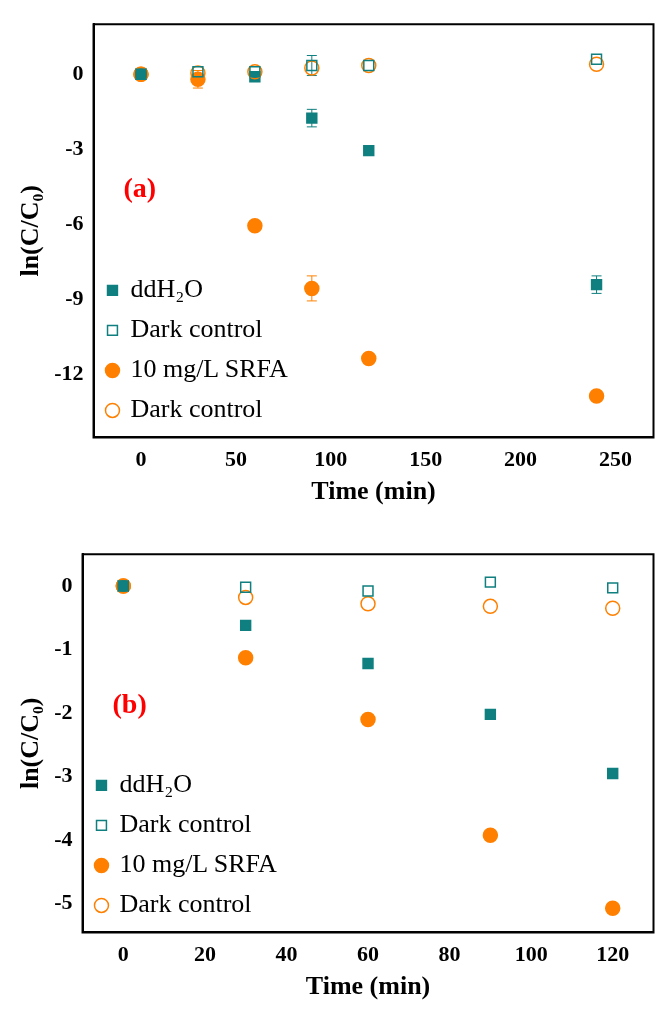 The width and height of the screenshot is (670, 1011). What do you see at coordinates (74, 223) in the screenshot?
I see `y-tick-label: -6` at bounding box center [74, 223].